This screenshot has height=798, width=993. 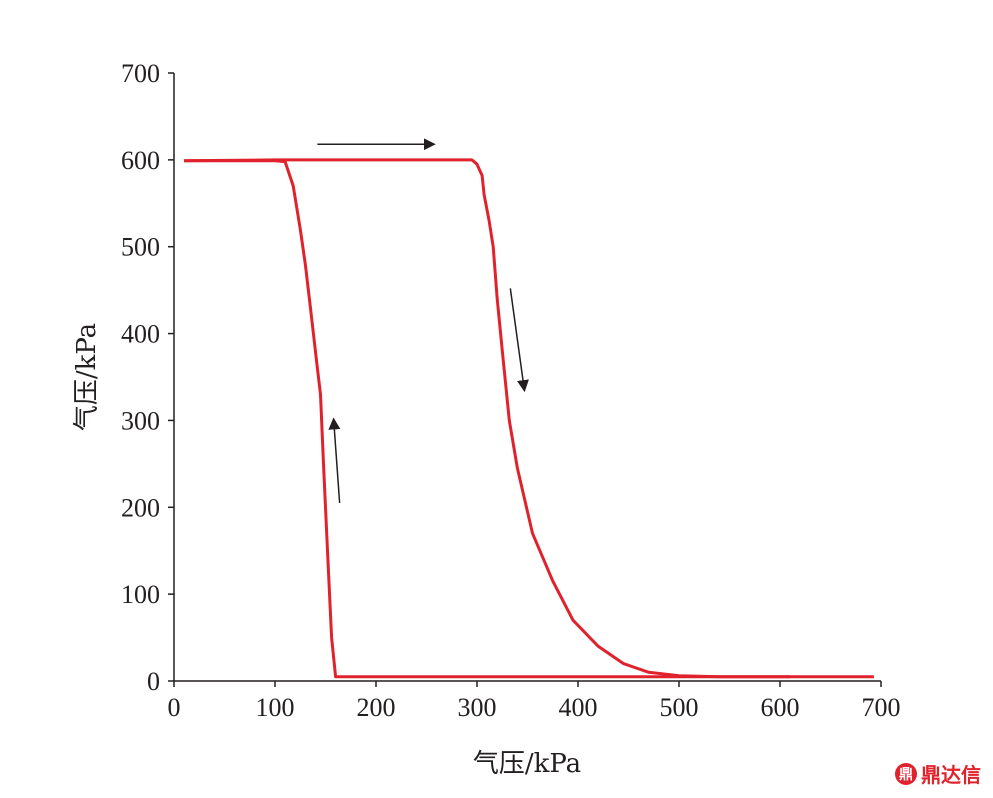 What do you see at coordinates (527, 764) in the screenshot?
I see `x-axis-title: 气压/kPa` at bounding box center [527, 764].